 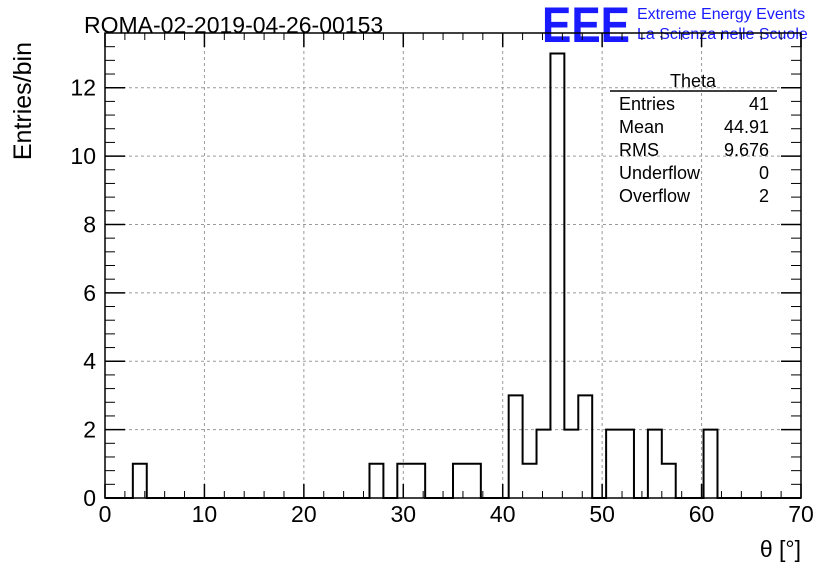 I want to click on y-tick-label: 0, so click(x=89, y=498).